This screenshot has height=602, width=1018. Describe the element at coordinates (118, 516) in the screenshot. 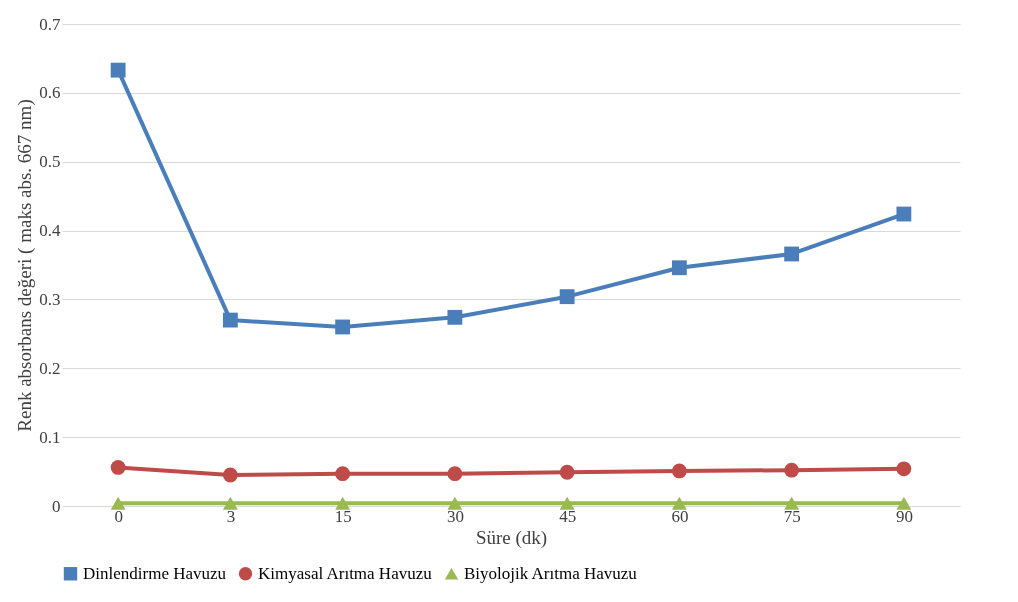

I see `x-tick-label: 0` at that location.